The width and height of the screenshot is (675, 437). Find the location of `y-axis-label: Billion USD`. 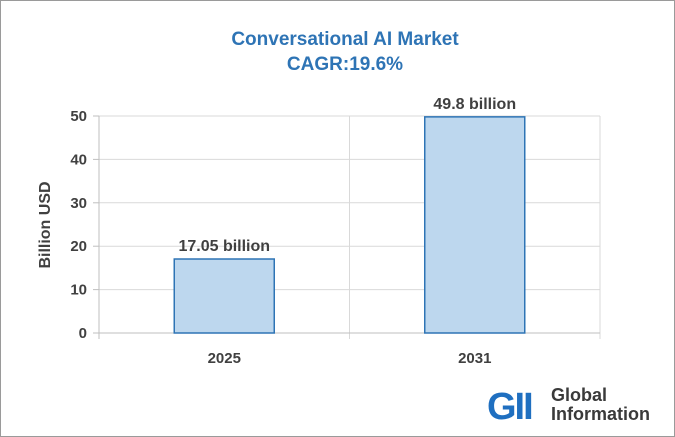

y-axis-label: Billion USD is located at coordinates (45, 224).